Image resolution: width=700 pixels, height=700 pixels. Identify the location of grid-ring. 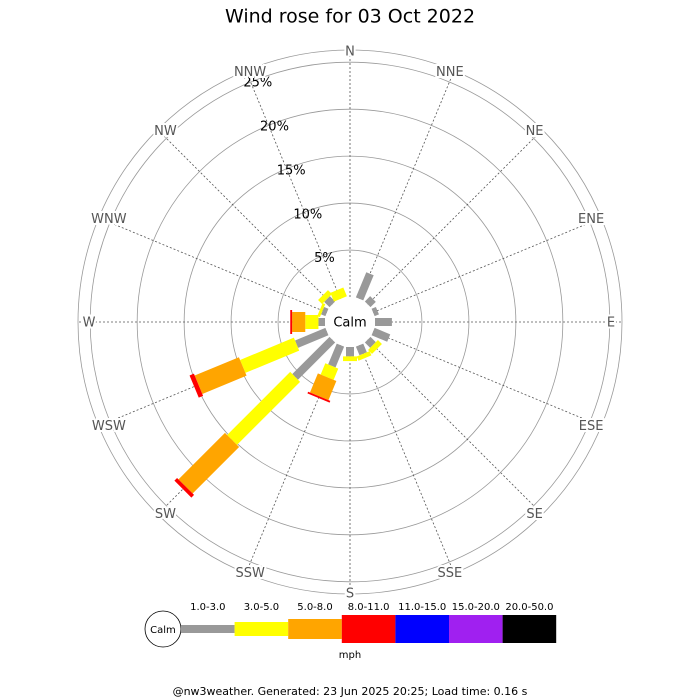
(350, 322).